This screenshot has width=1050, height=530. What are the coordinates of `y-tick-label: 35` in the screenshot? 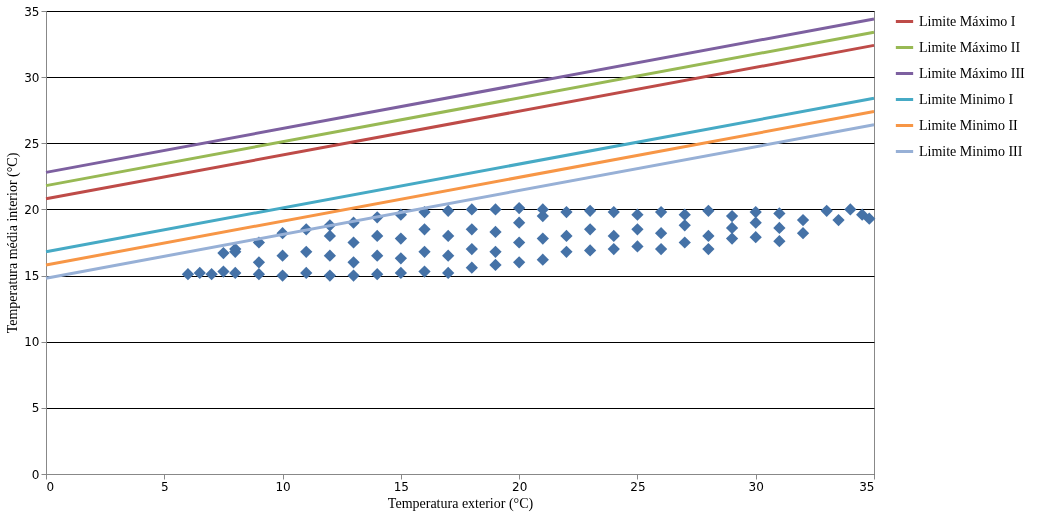 It's located at (32, 11).